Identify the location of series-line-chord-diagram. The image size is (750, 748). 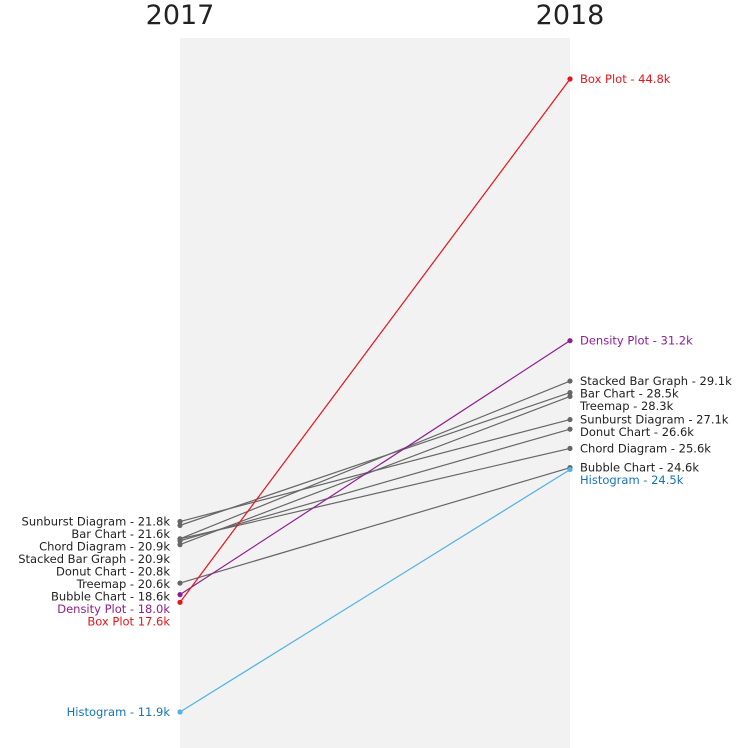
(375, 493).